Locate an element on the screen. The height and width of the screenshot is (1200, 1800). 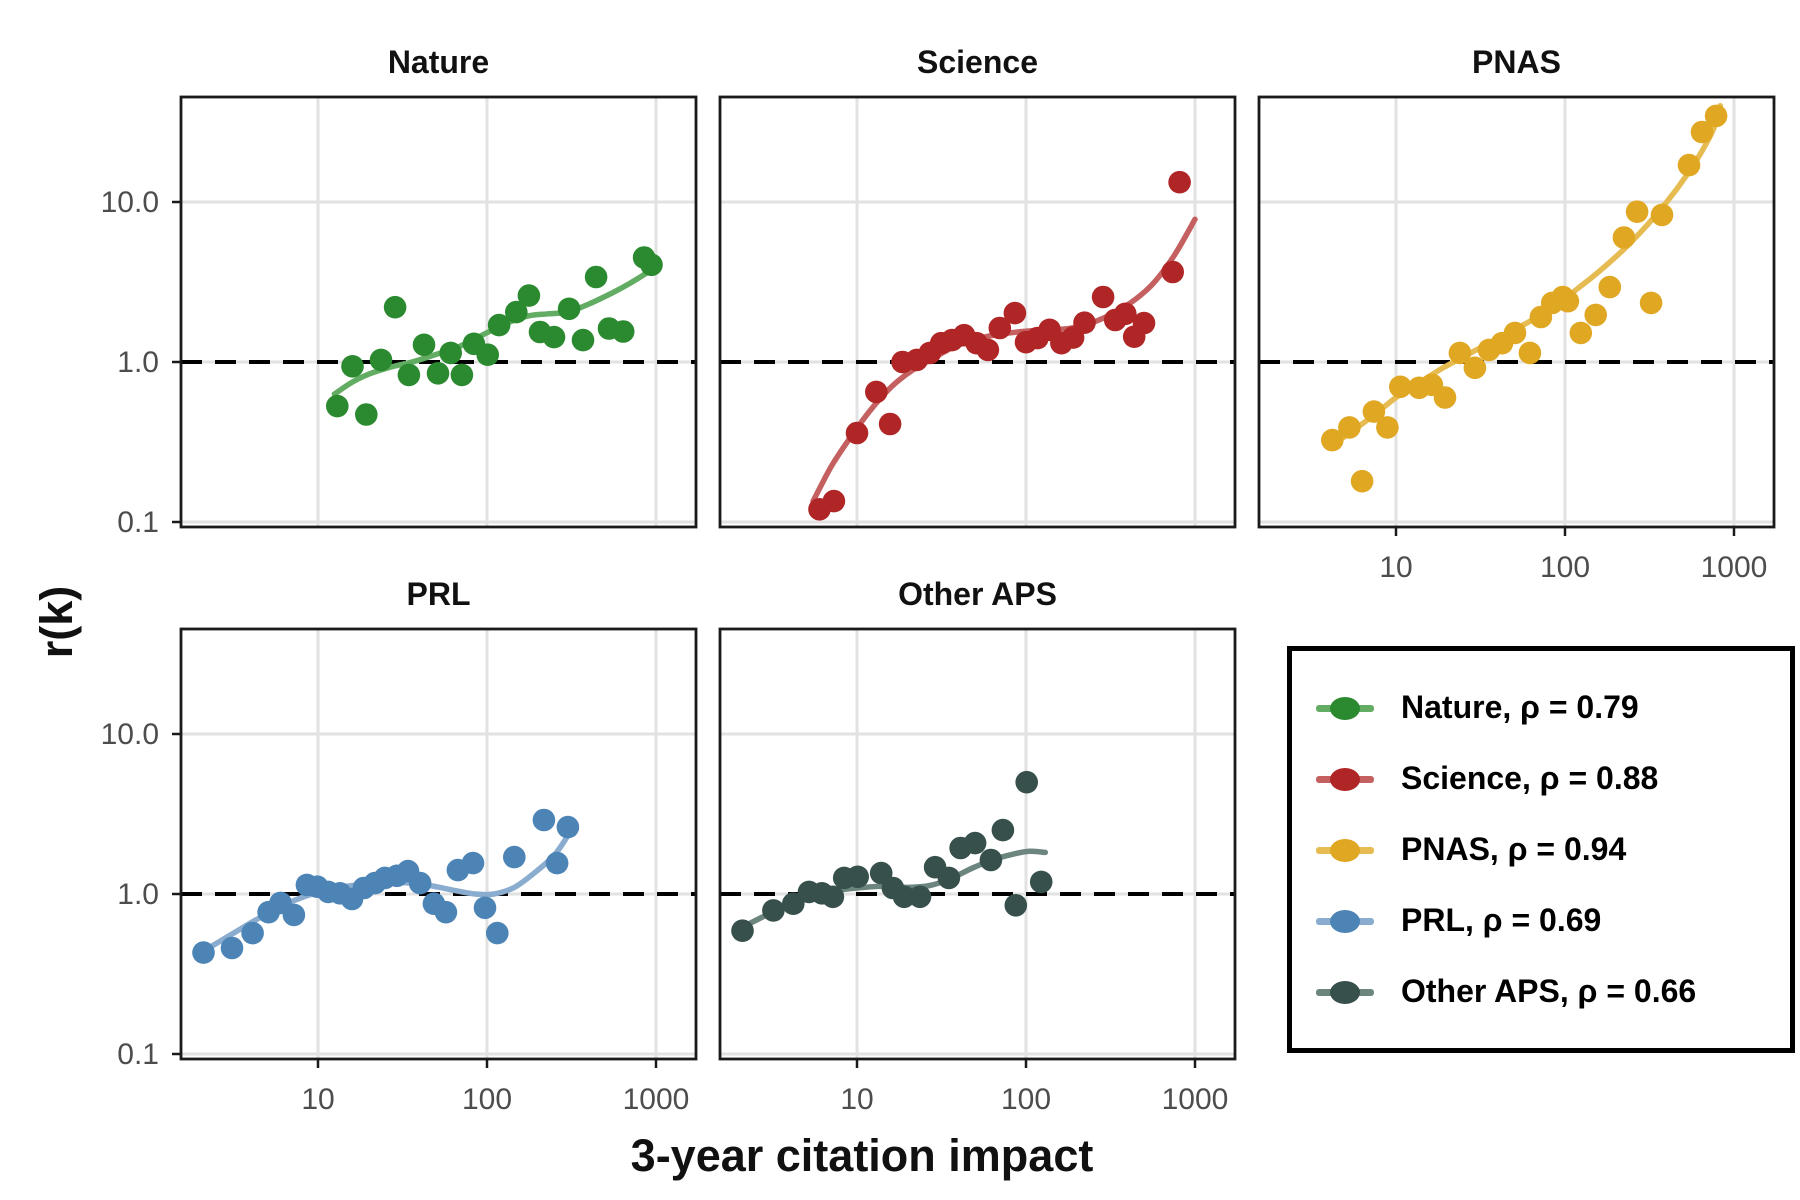
panel-nature: Nature 10.0 1.0 0.1 is located at coordinates (399, 291).